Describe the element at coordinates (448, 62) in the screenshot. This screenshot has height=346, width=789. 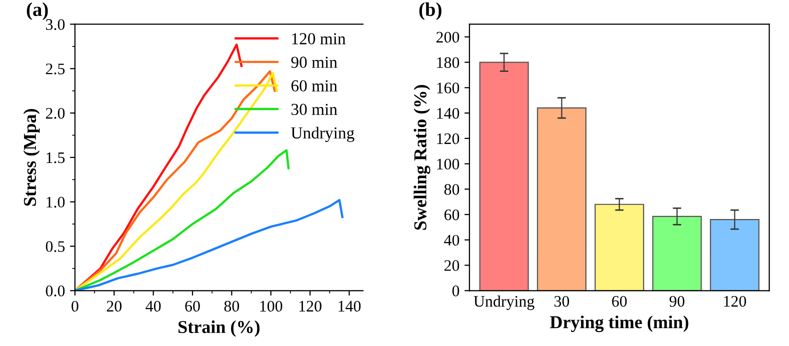
I see `y-tick-label: 180` at that location.